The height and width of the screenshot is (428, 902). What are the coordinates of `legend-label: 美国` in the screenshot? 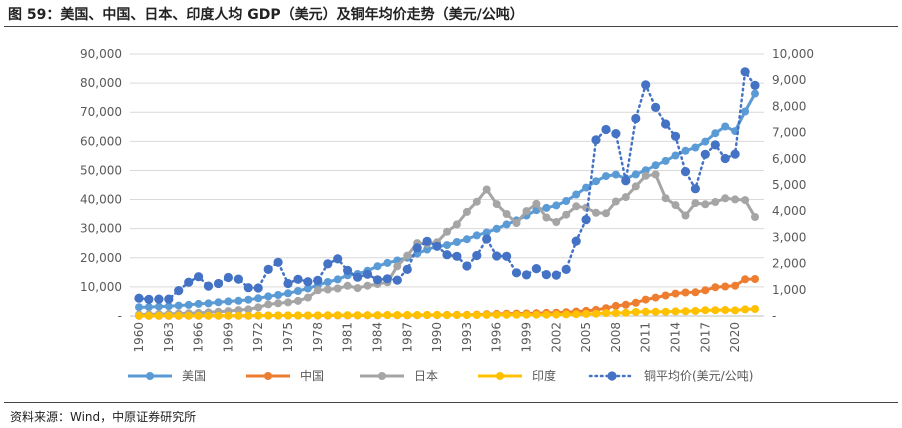 It's located at (194, 376).